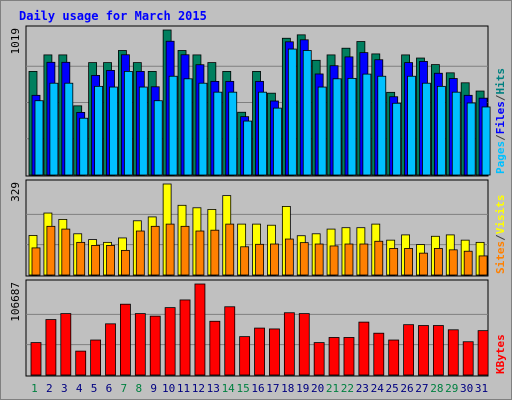 Image resolution: width=512 pixels, height=400 pixels. What do you see at coordinates (198, 388) in the screenshot?
I see `day-label: 12` at bounding box center [198, 388].